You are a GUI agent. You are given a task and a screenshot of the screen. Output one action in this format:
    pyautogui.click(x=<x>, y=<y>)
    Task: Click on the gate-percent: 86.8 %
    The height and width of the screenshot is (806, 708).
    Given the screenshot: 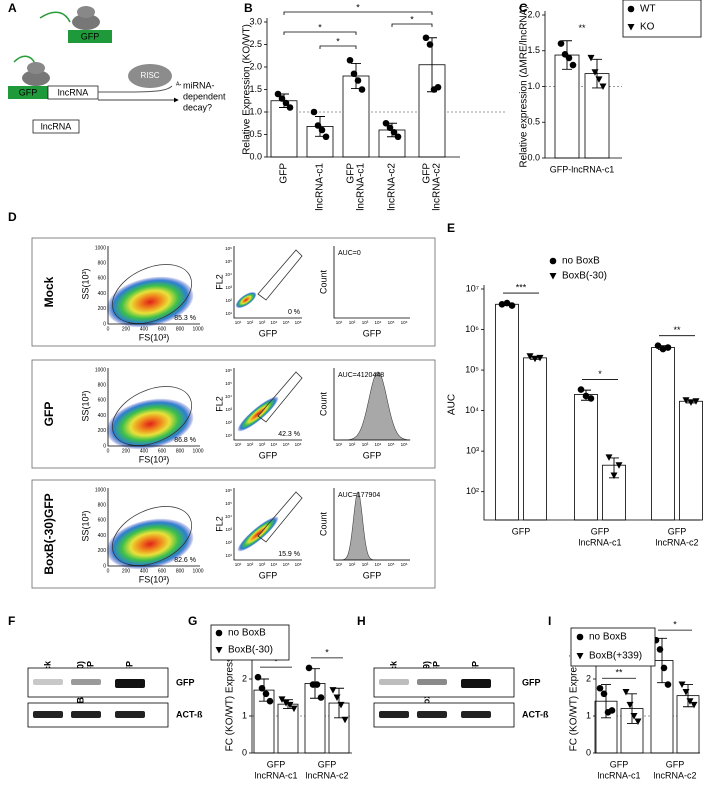 What is the action you would take?
    pyautogui.click(x=185, y=440)
    